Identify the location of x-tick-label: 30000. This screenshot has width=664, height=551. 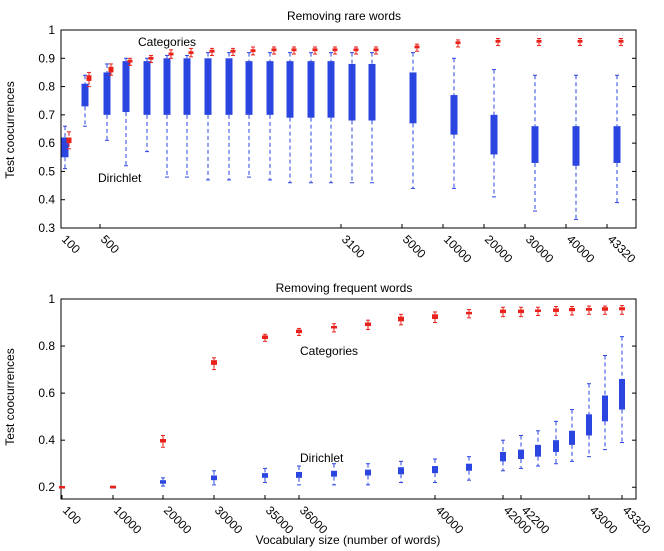
(540, 249).